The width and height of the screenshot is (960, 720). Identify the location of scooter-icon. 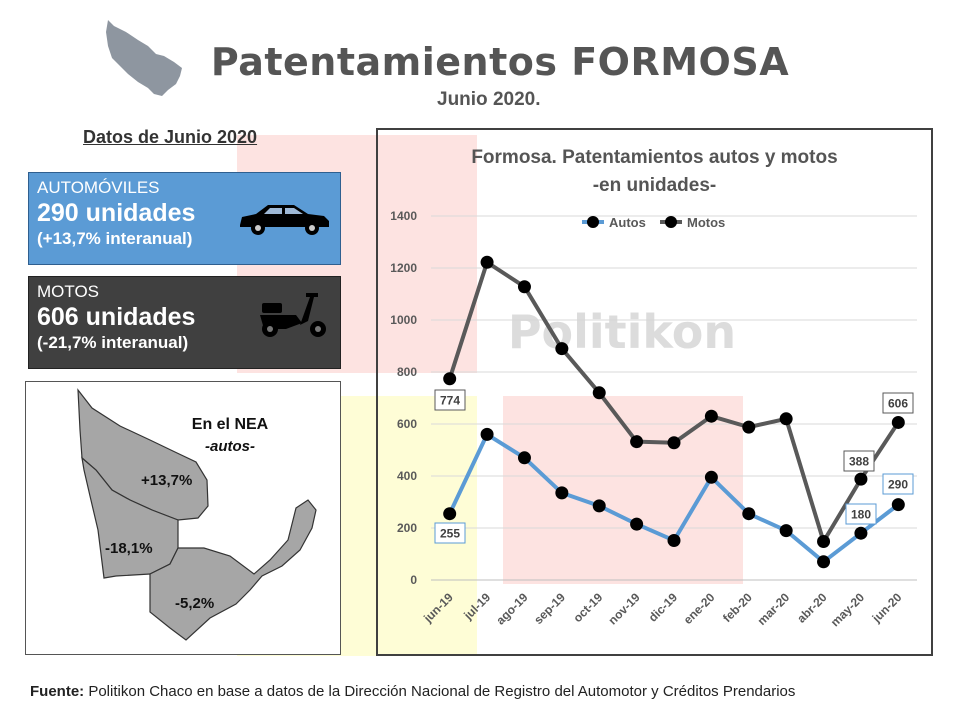
(293, 315).